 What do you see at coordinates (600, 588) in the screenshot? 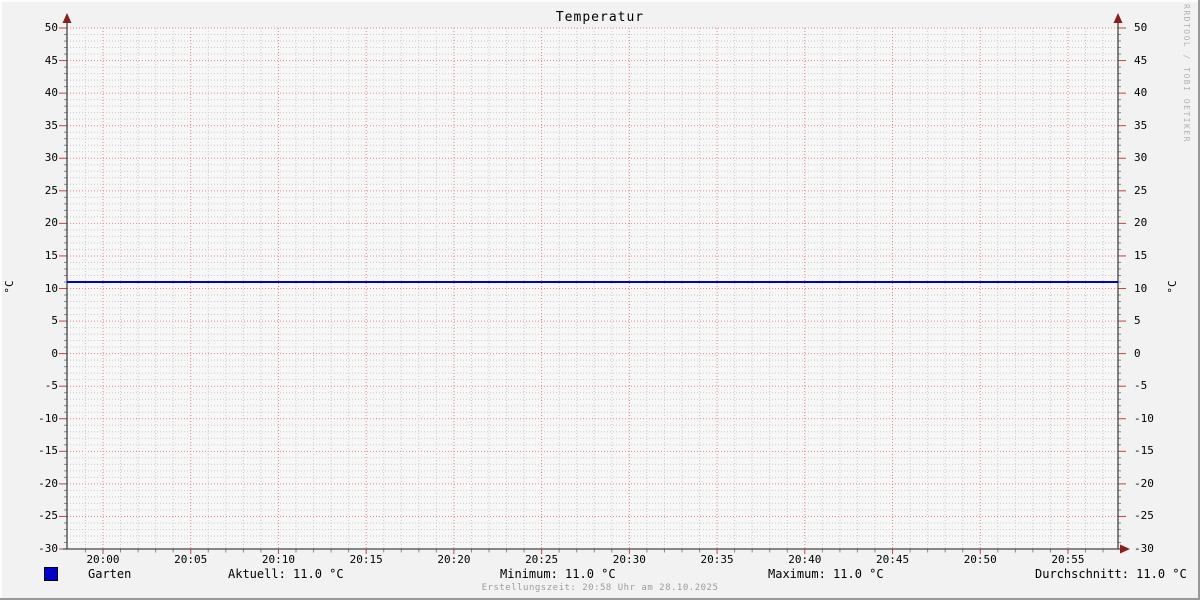
I see `creation-timestamp: Erstellungszeit: 20:58 Uhr am 28.10.2025` at bounding box center [600, 588].